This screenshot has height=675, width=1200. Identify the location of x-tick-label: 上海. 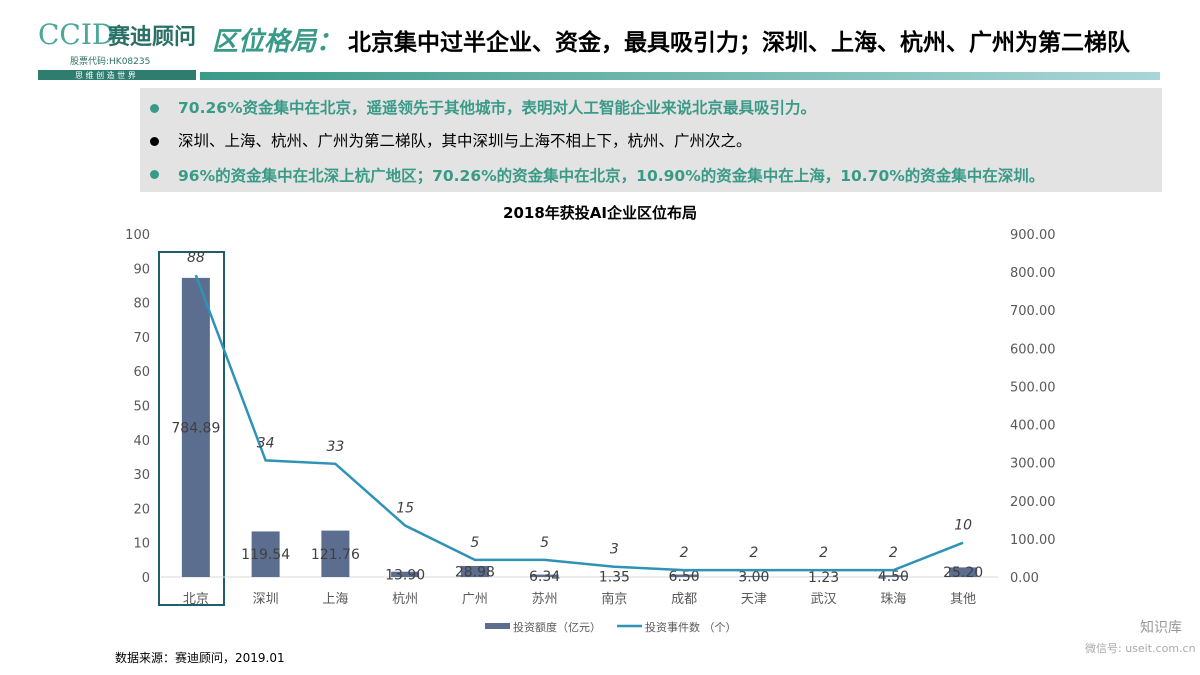
(335, 599).